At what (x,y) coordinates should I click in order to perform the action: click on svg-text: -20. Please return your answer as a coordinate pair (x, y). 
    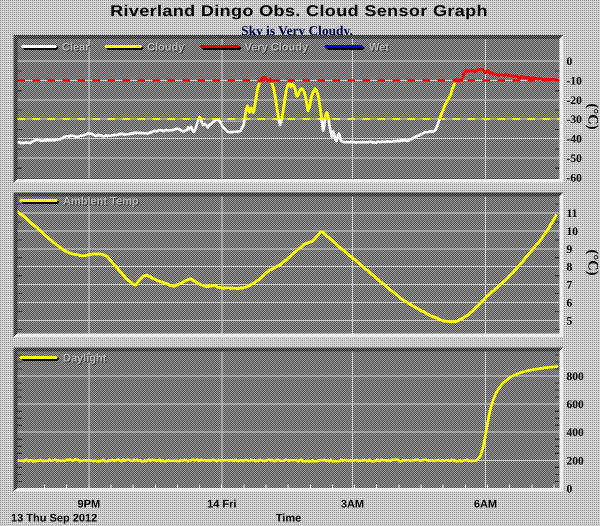
    Looking at the image, I should click on (575, 101).